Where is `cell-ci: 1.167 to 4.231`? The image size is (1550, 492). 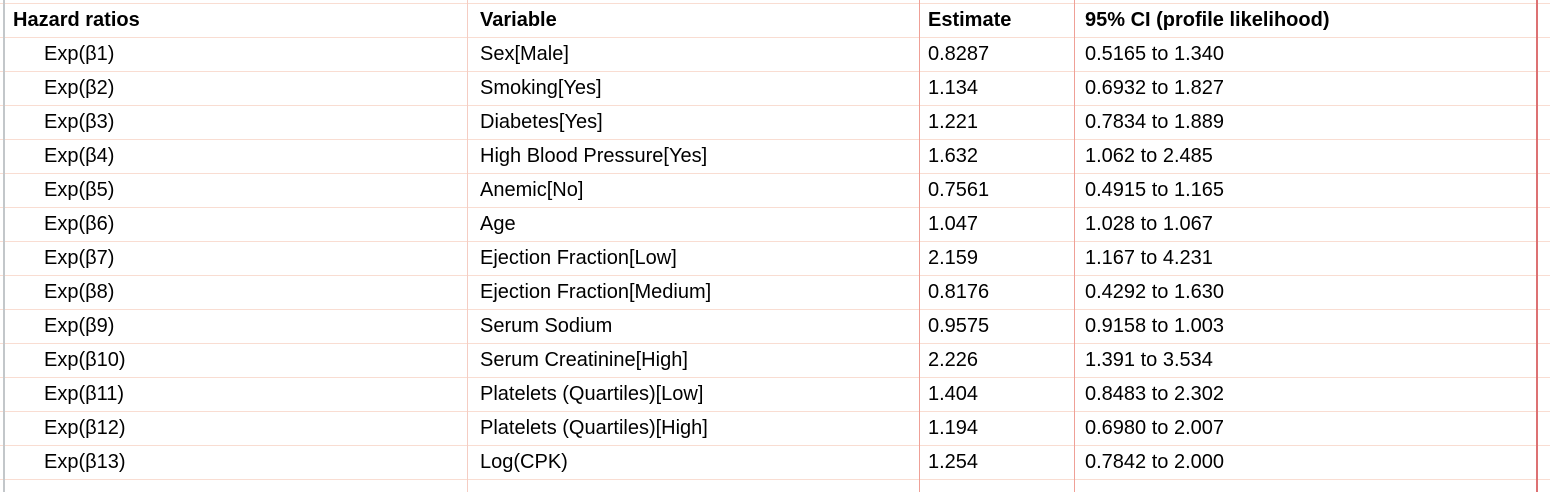 cell-ci: 1.167 to 4.231 is located at coordinates (1149, 258).